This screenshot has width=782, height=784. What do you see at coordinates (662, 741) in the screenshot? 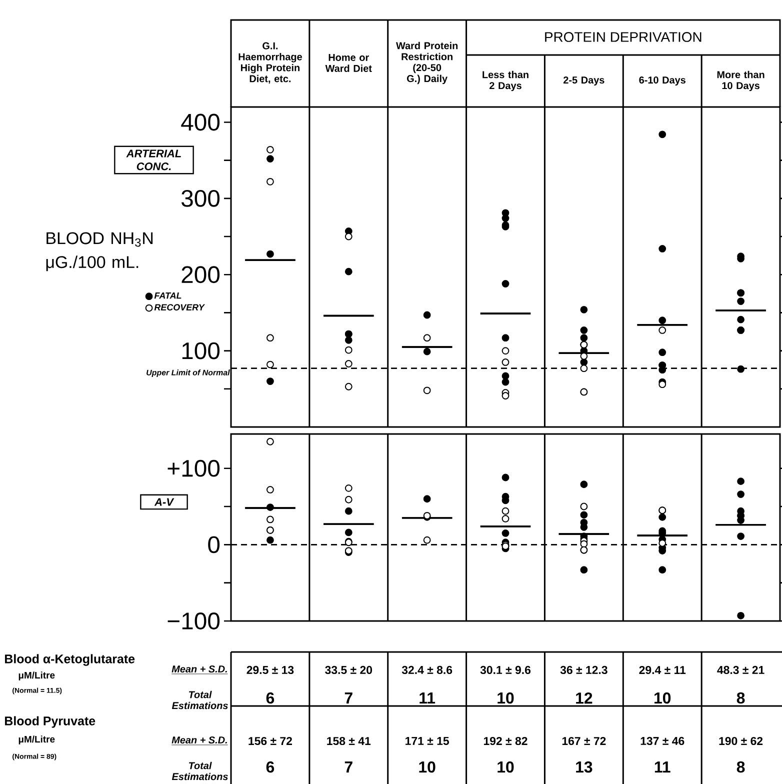
I see `text: 137 ± 46` at bounding box center [662, 741].